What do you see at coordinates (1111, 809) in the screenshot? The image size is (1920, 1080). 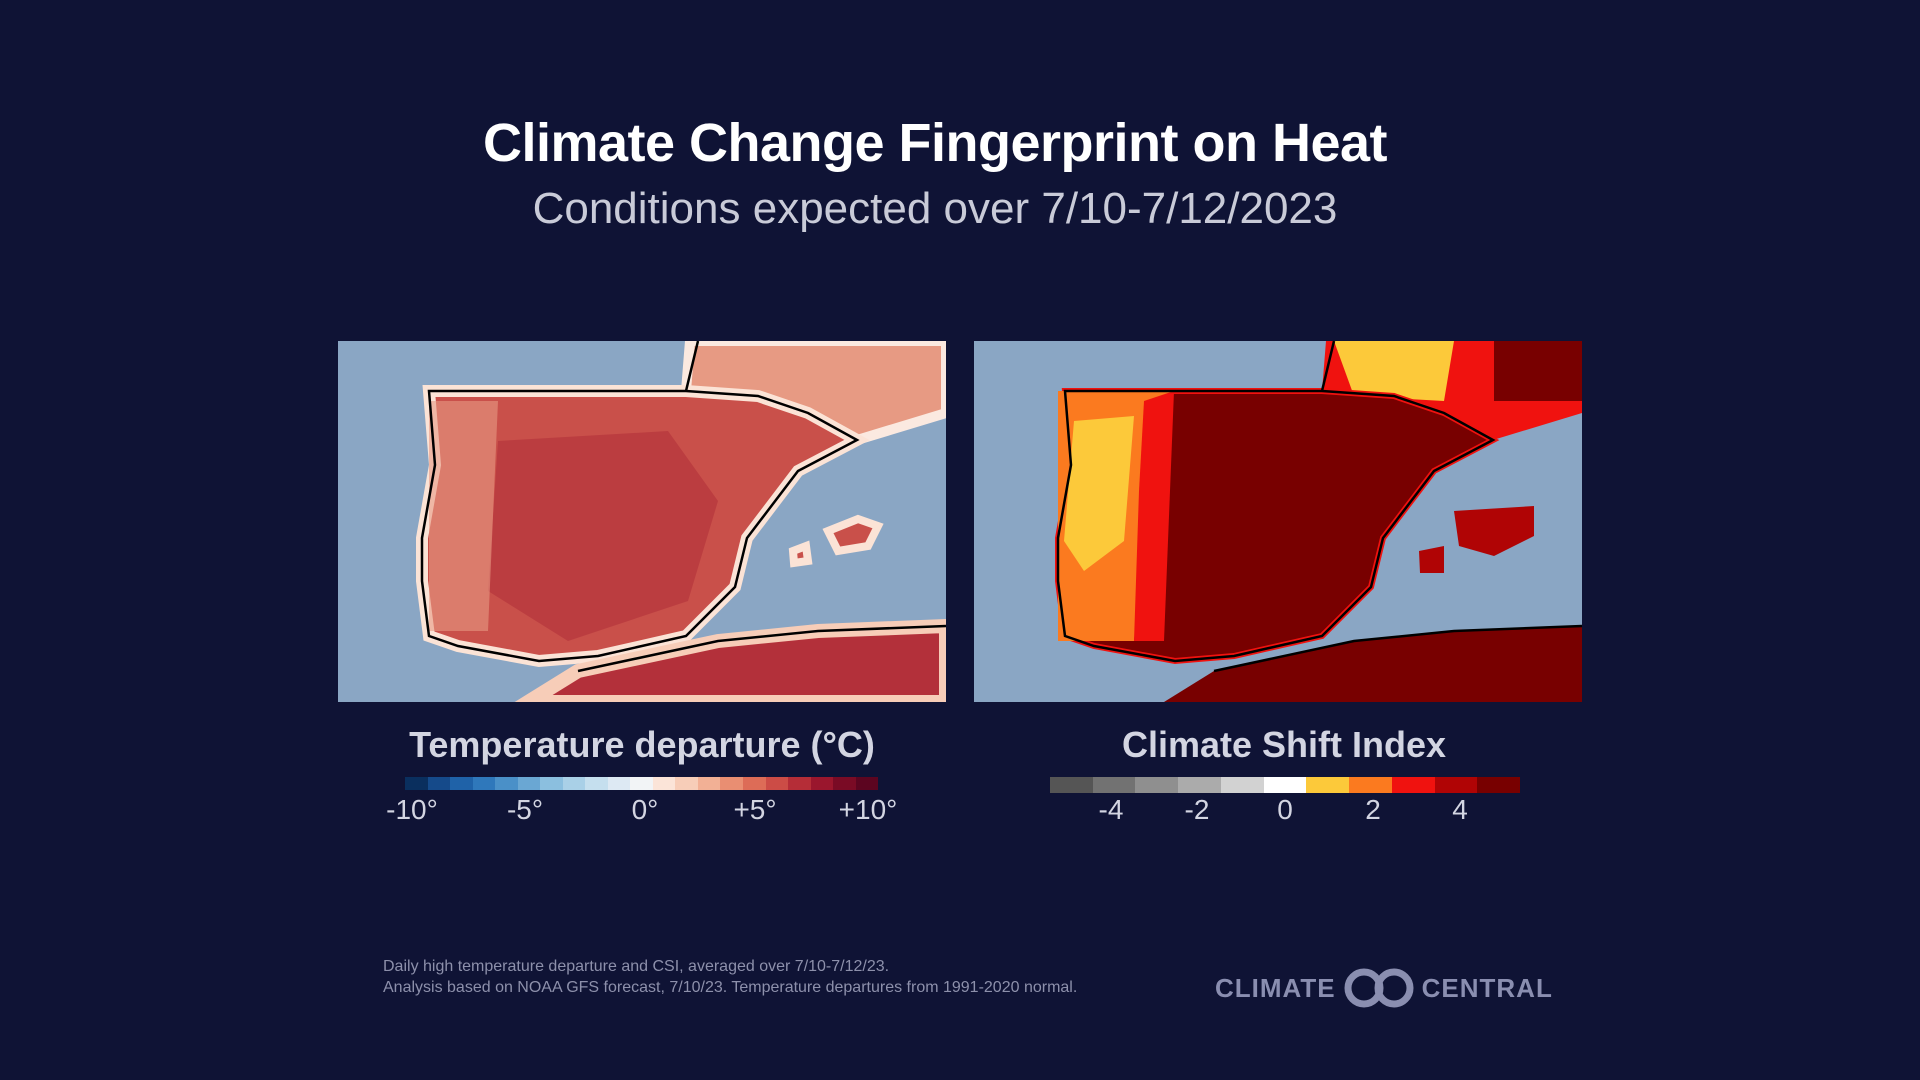 I see `csi-tick: -4` at bounding box center [1111, 809].